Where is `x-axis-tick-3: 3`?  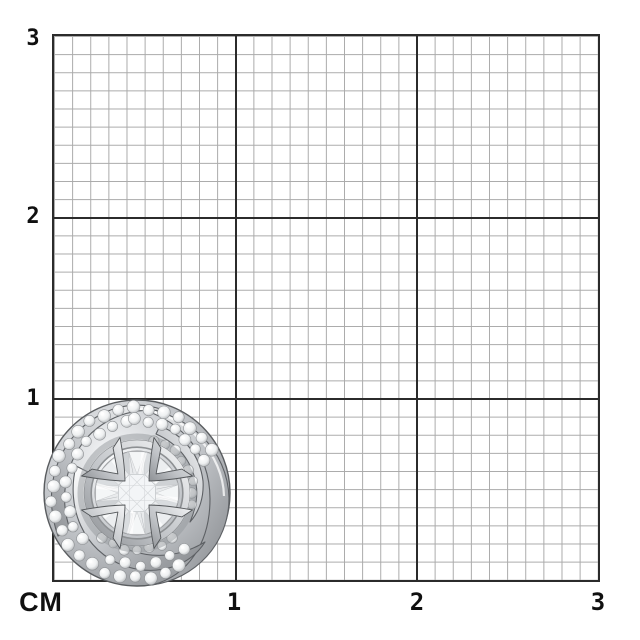 x-axis-tick-3: 3 is located at coordinates (598, 602).